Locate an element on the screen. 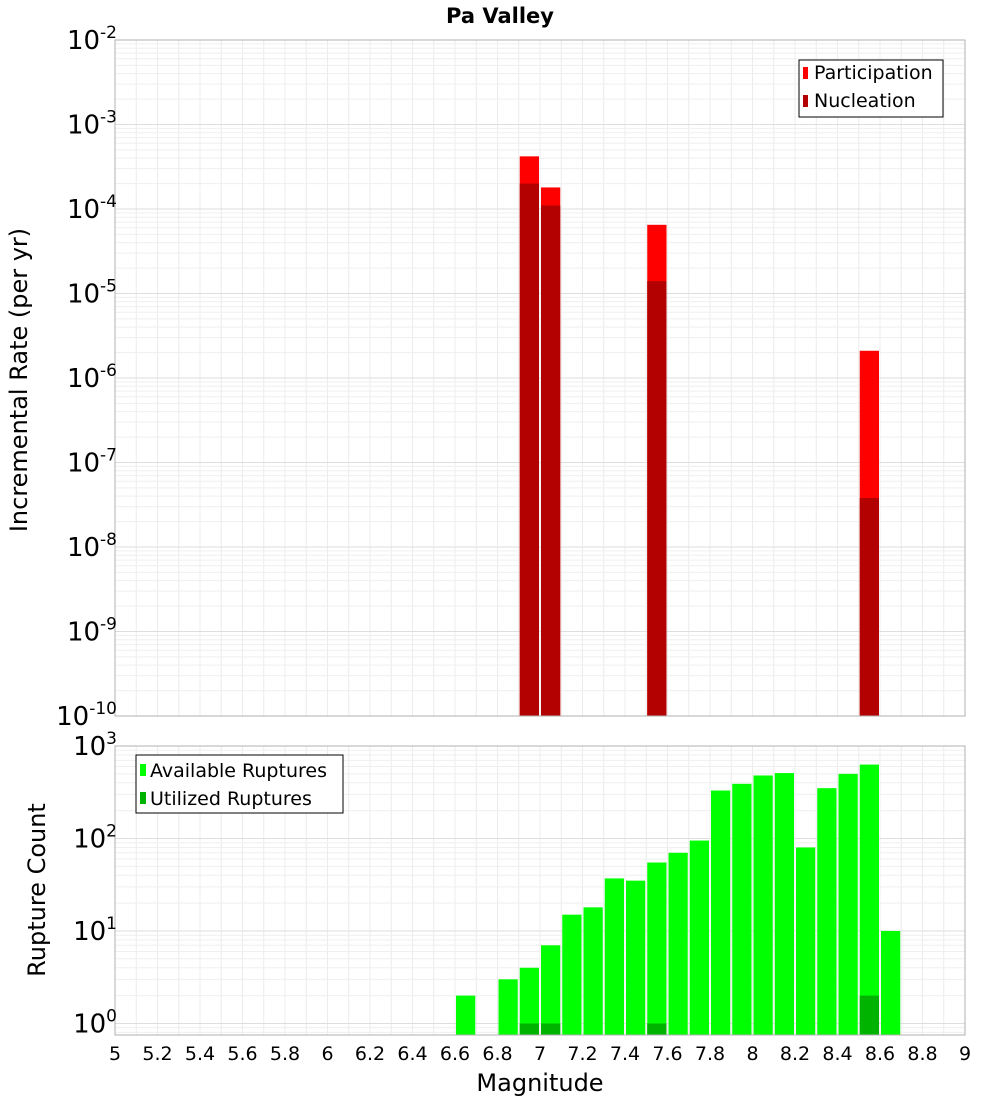 The image size is (1000, 1100). legend-swatch-nucleation is located at coordinates (805, 101).